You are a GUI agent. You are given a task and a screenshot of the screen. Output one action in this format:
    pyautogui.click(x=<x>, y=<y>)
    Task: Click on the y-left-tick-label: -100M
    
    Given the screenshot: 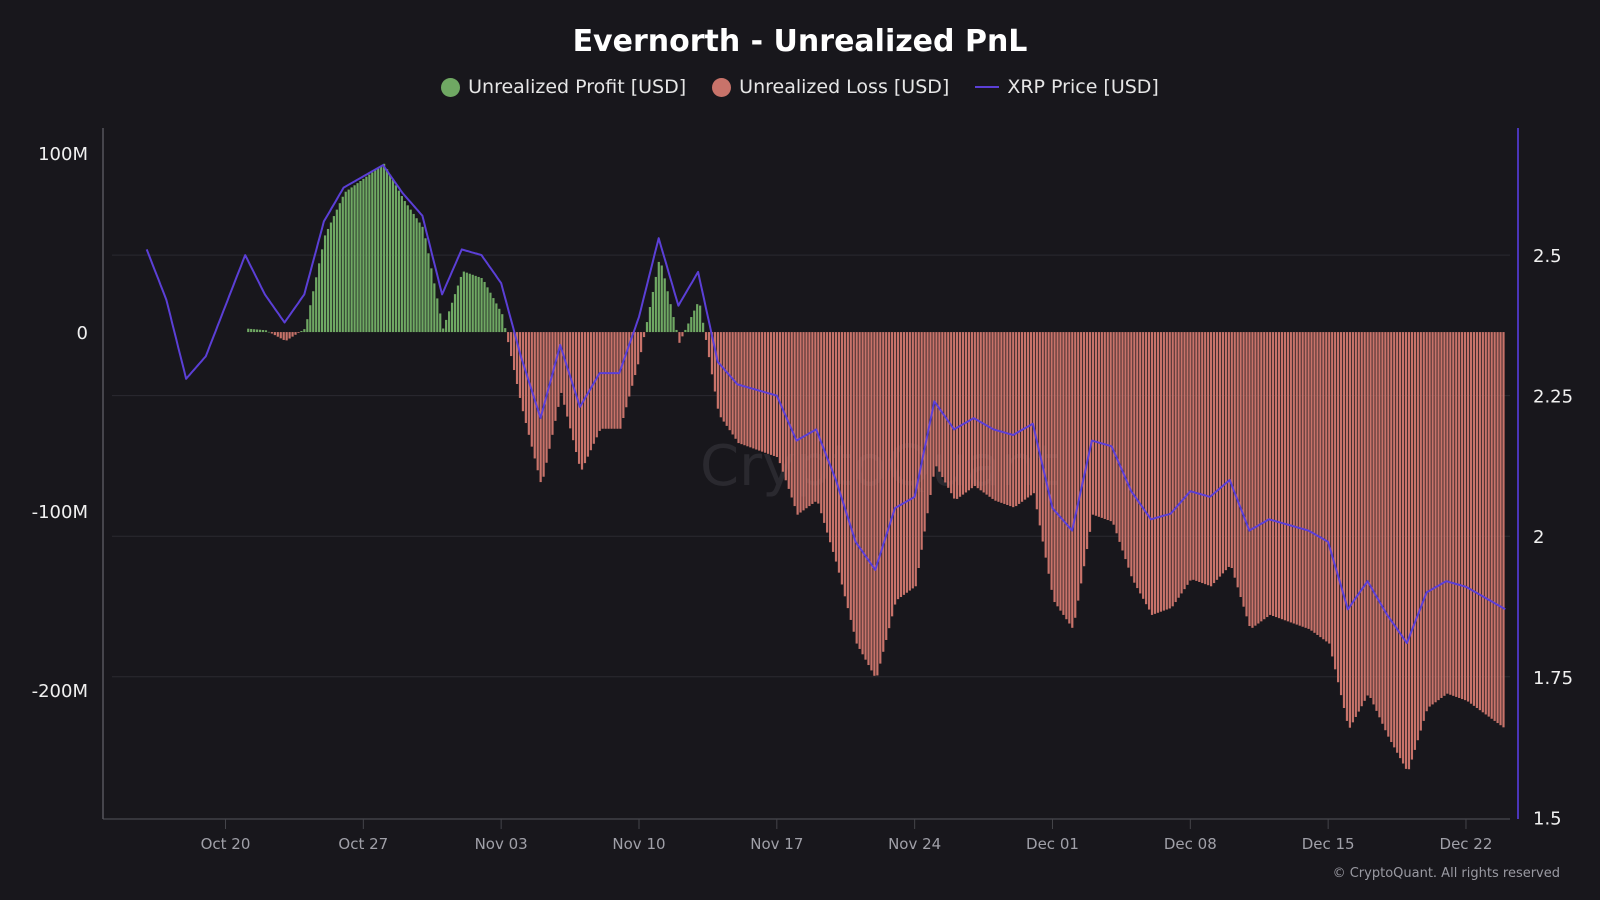 What is the action you would take?
    pyautogui.click(x=60, y=512)
    